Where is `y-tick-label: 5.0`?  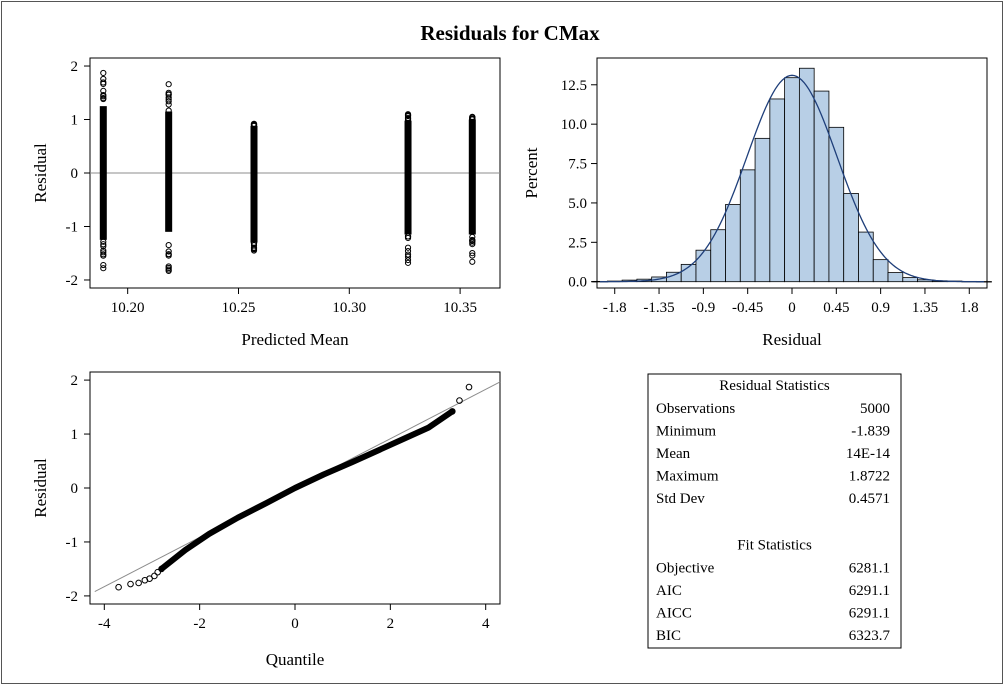
y-tick-label: 5.0 is located at coordinates (577, 204).